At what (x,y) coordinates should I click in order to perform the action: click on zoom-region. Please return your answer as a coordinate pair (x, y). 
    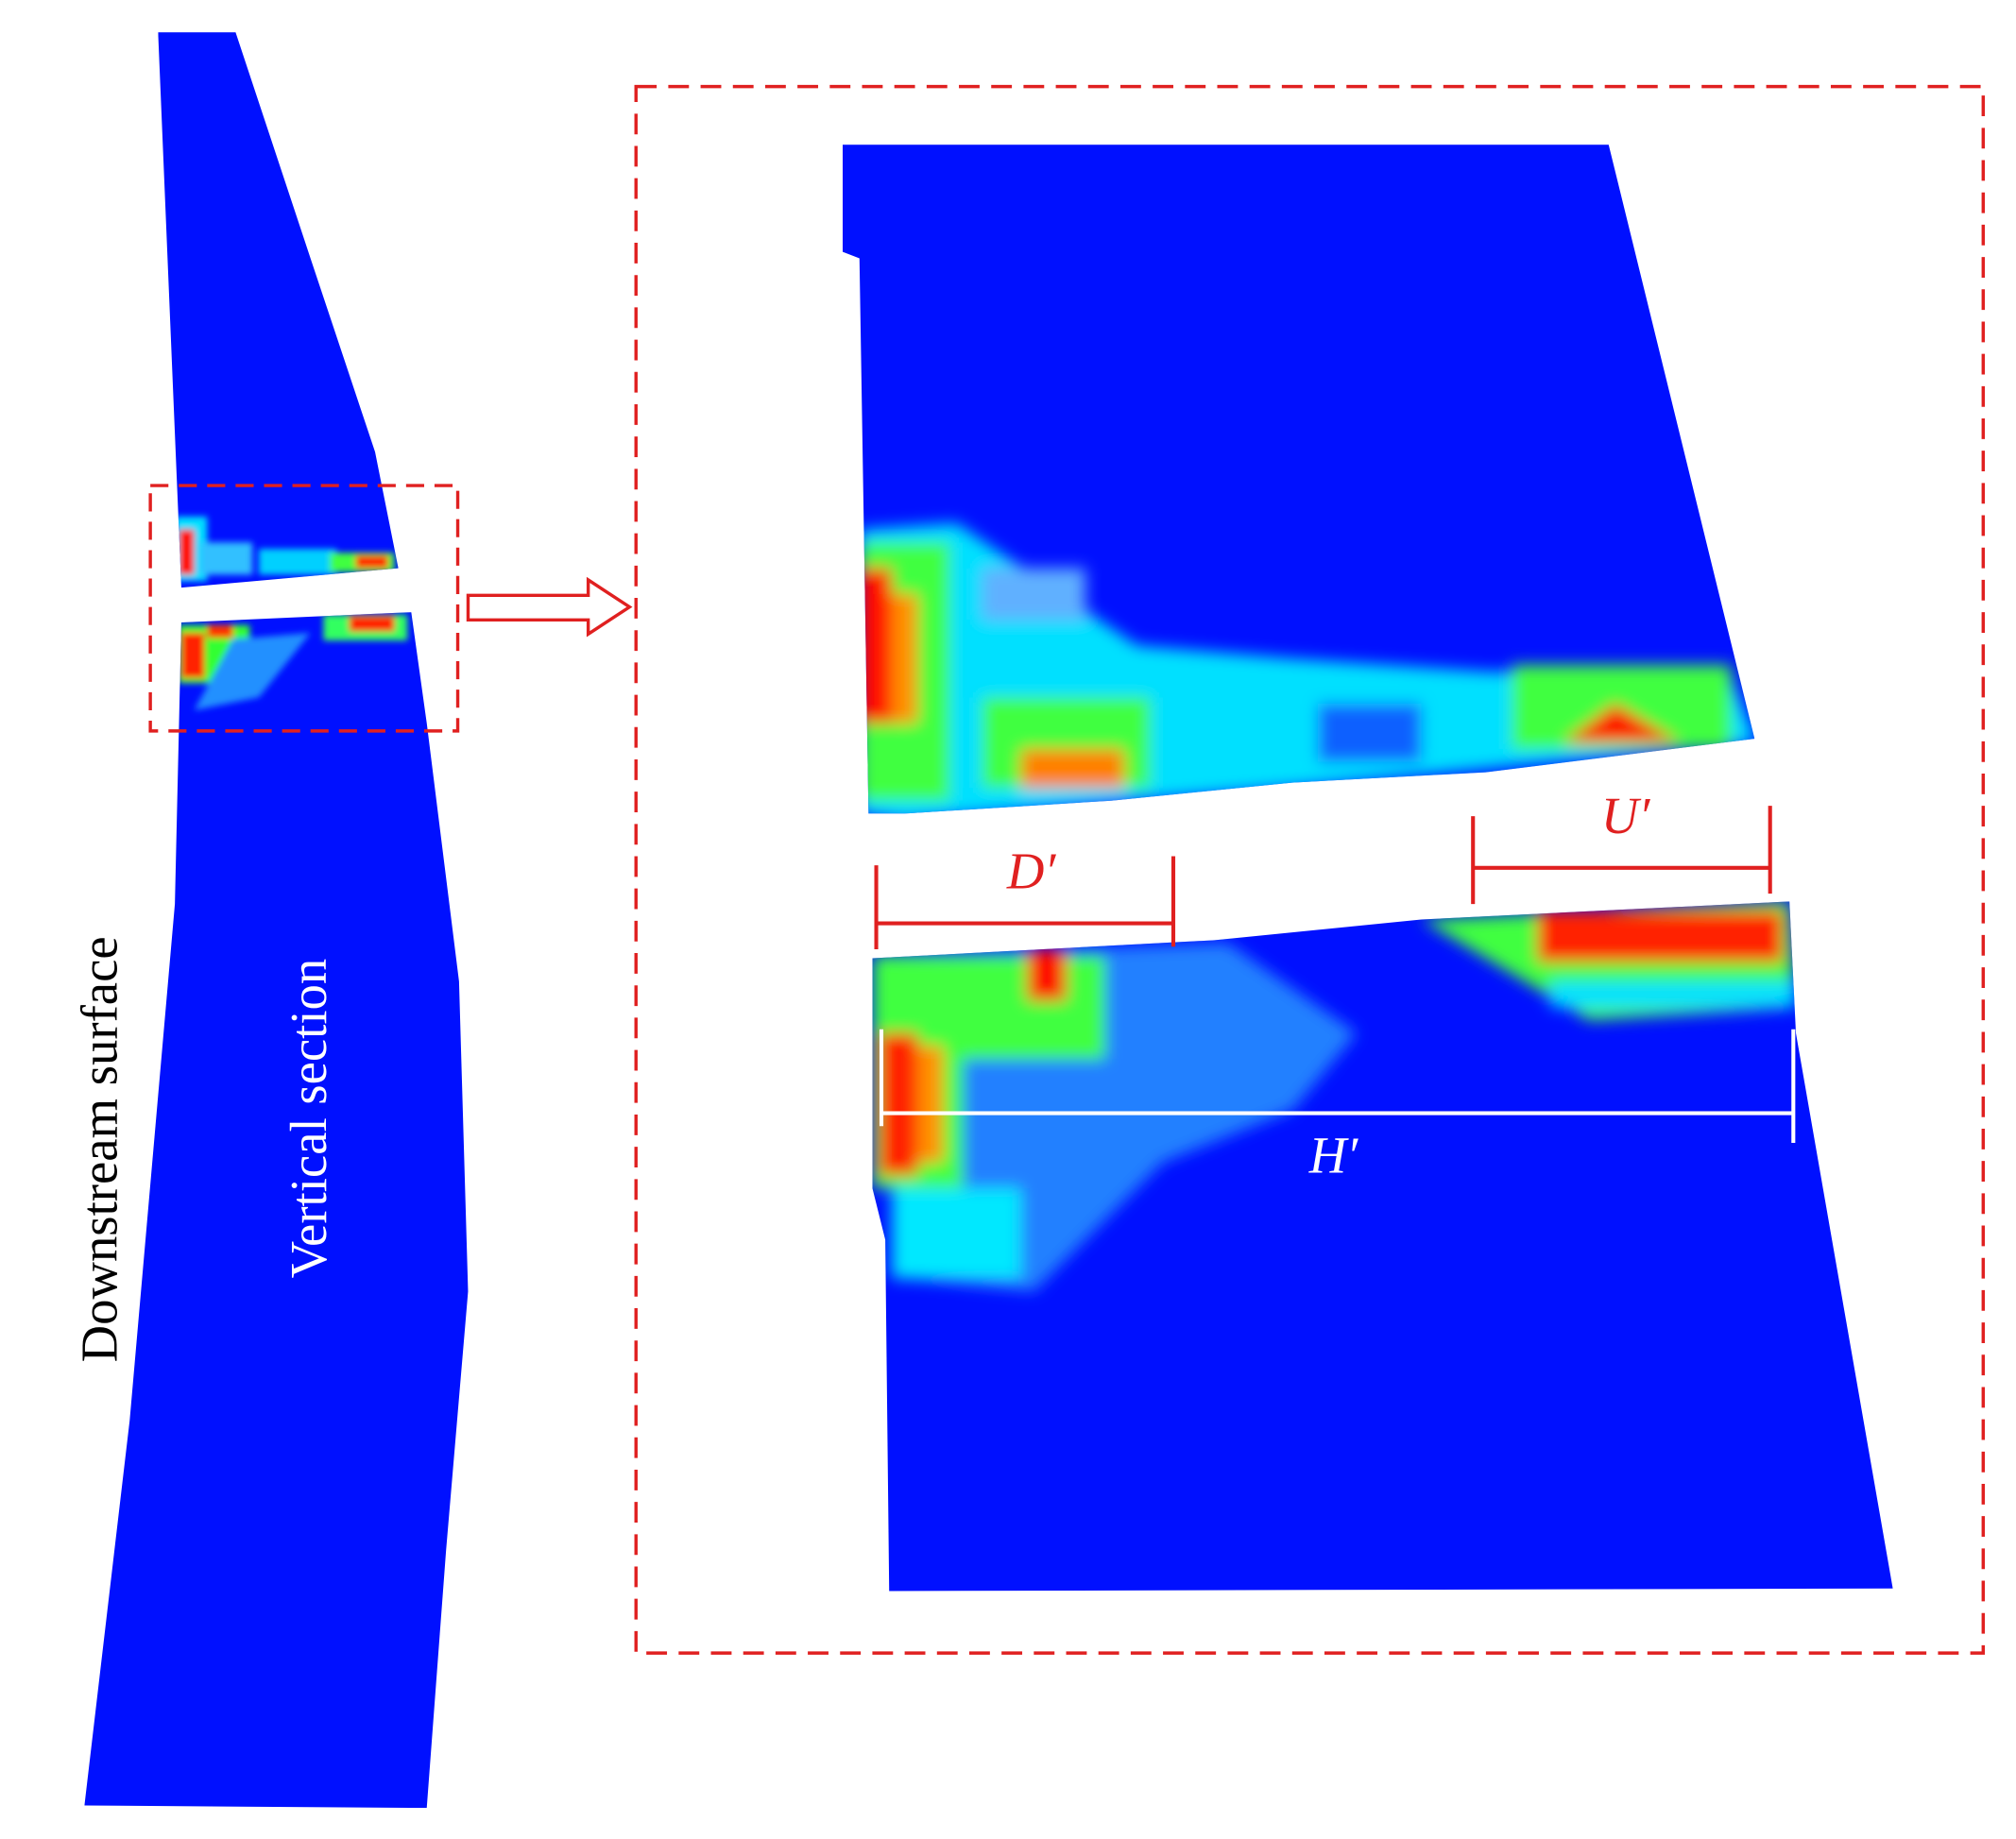
    Looking at the image, I should click on (304, 608).